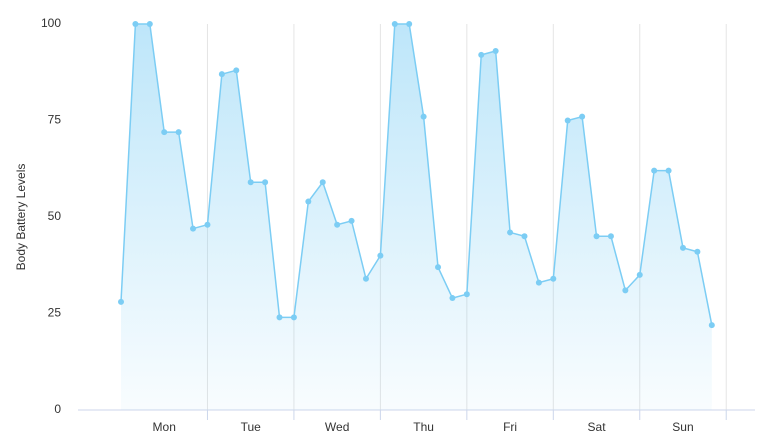 Image resolution: width=774 pixels, height=446 pixels. What do you see at coordinates (682, 427) in the screenshot?
I see `x-tick-label: Sun` at bounding box center [682, 427].